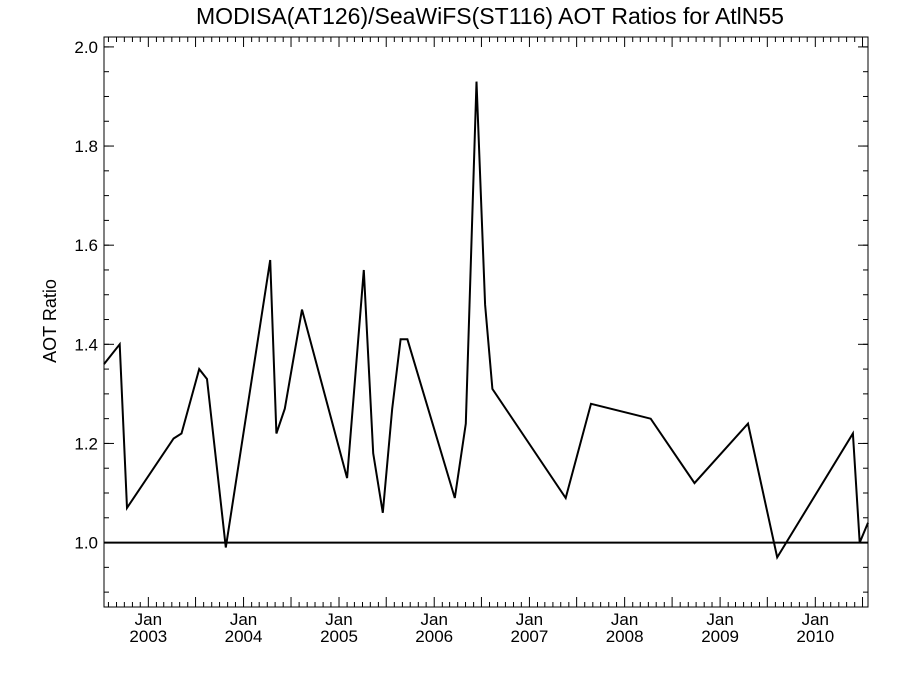 The height and width of the screenshot is (675, 900). I want to click on y-axis-label: AOT Ratio, so click(50, 321).